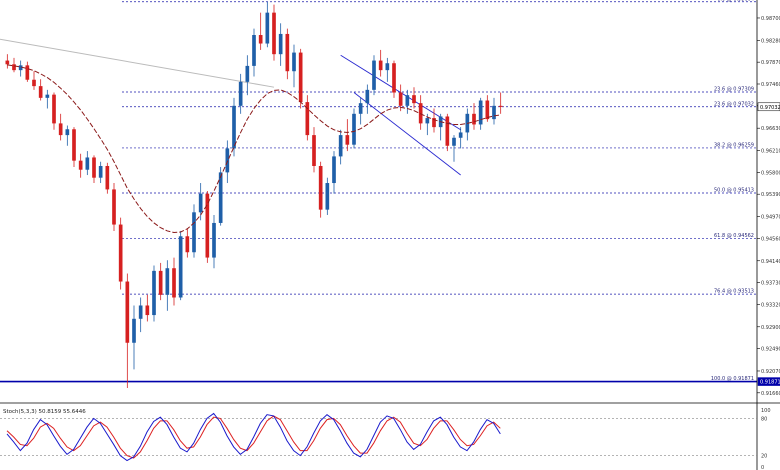 This screenshot has height=470, width=780. I want to click on fib-level-label: 0.0 @ 0.99004, so click(735, 1).